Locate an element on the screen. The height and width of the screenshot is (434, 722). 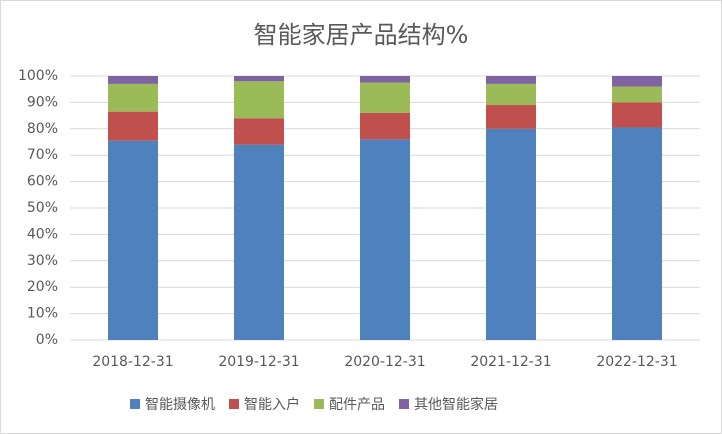
x-tick-label: 2018-12-31 is located at coordinates (132, 362).